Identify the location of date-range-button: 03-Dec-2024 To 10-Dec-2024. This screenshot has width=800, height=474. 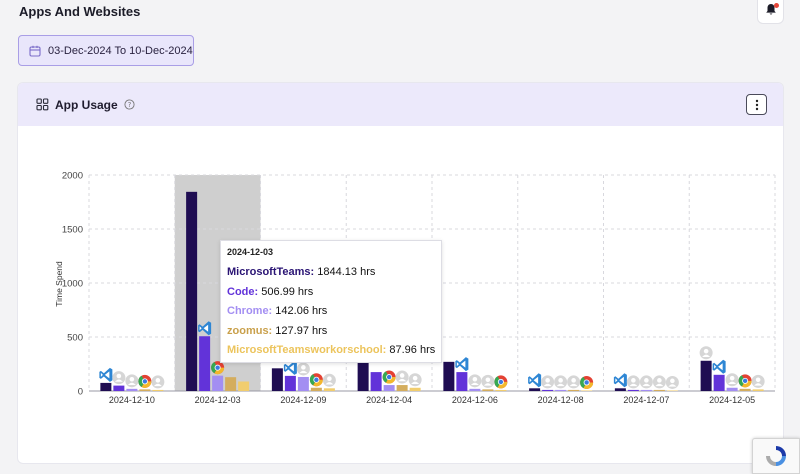
(106, 50).